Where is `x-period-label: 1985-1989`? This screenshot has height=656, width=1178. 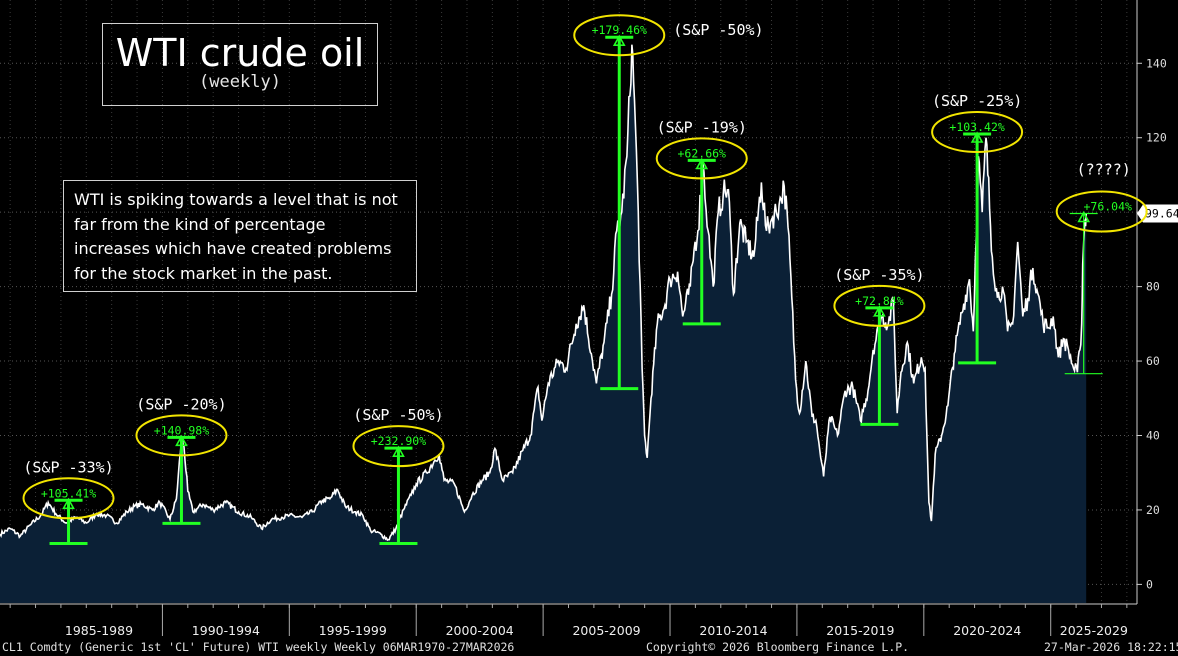
x-period-label: 1985-1989 is located at coordinates (99, 630).